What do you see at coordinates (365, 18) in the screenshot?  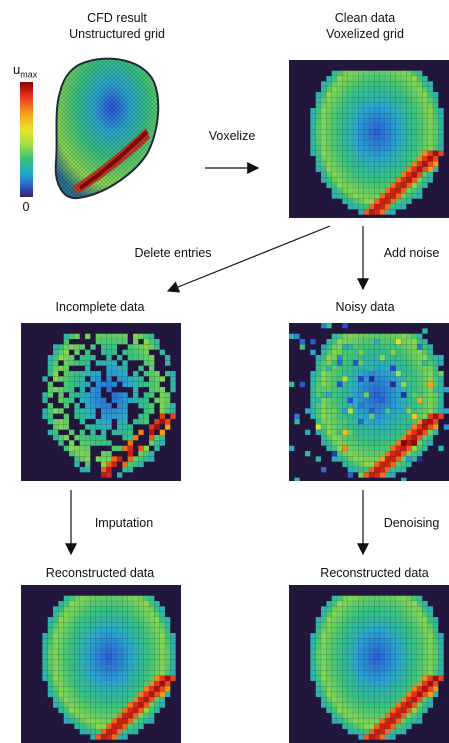 I see `clean-title-line1: Clean data` at bounding box center [365, 18].